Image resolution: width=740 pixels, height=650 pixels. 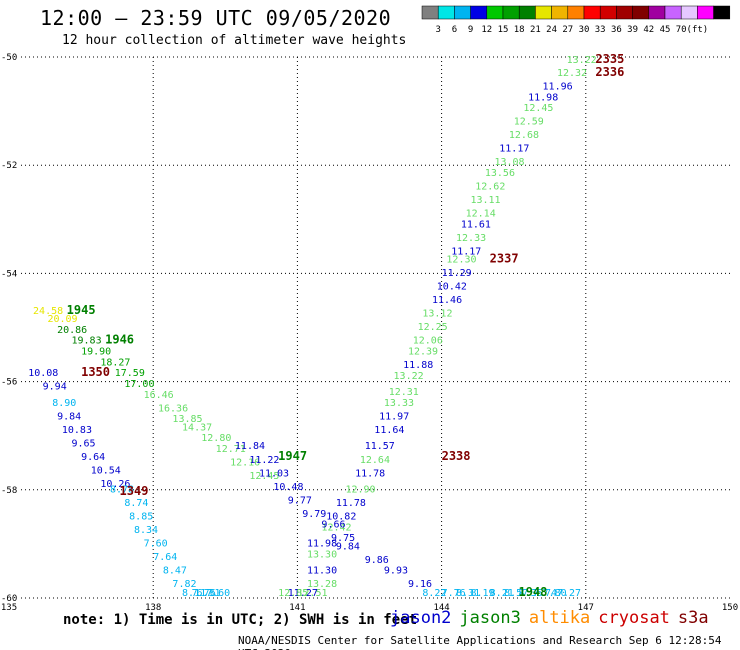 I want to click on swh-value: 9.77, so click(x=300, y=500).